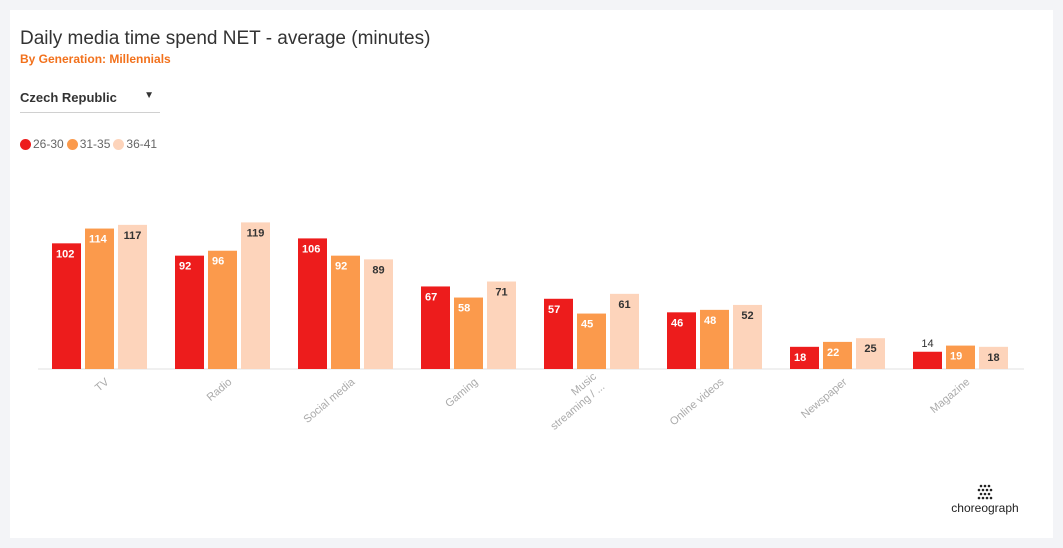 This screenshot has height=548, width=1063. I want to click on x-tick-label-line: Online videos, so click(697, 402).